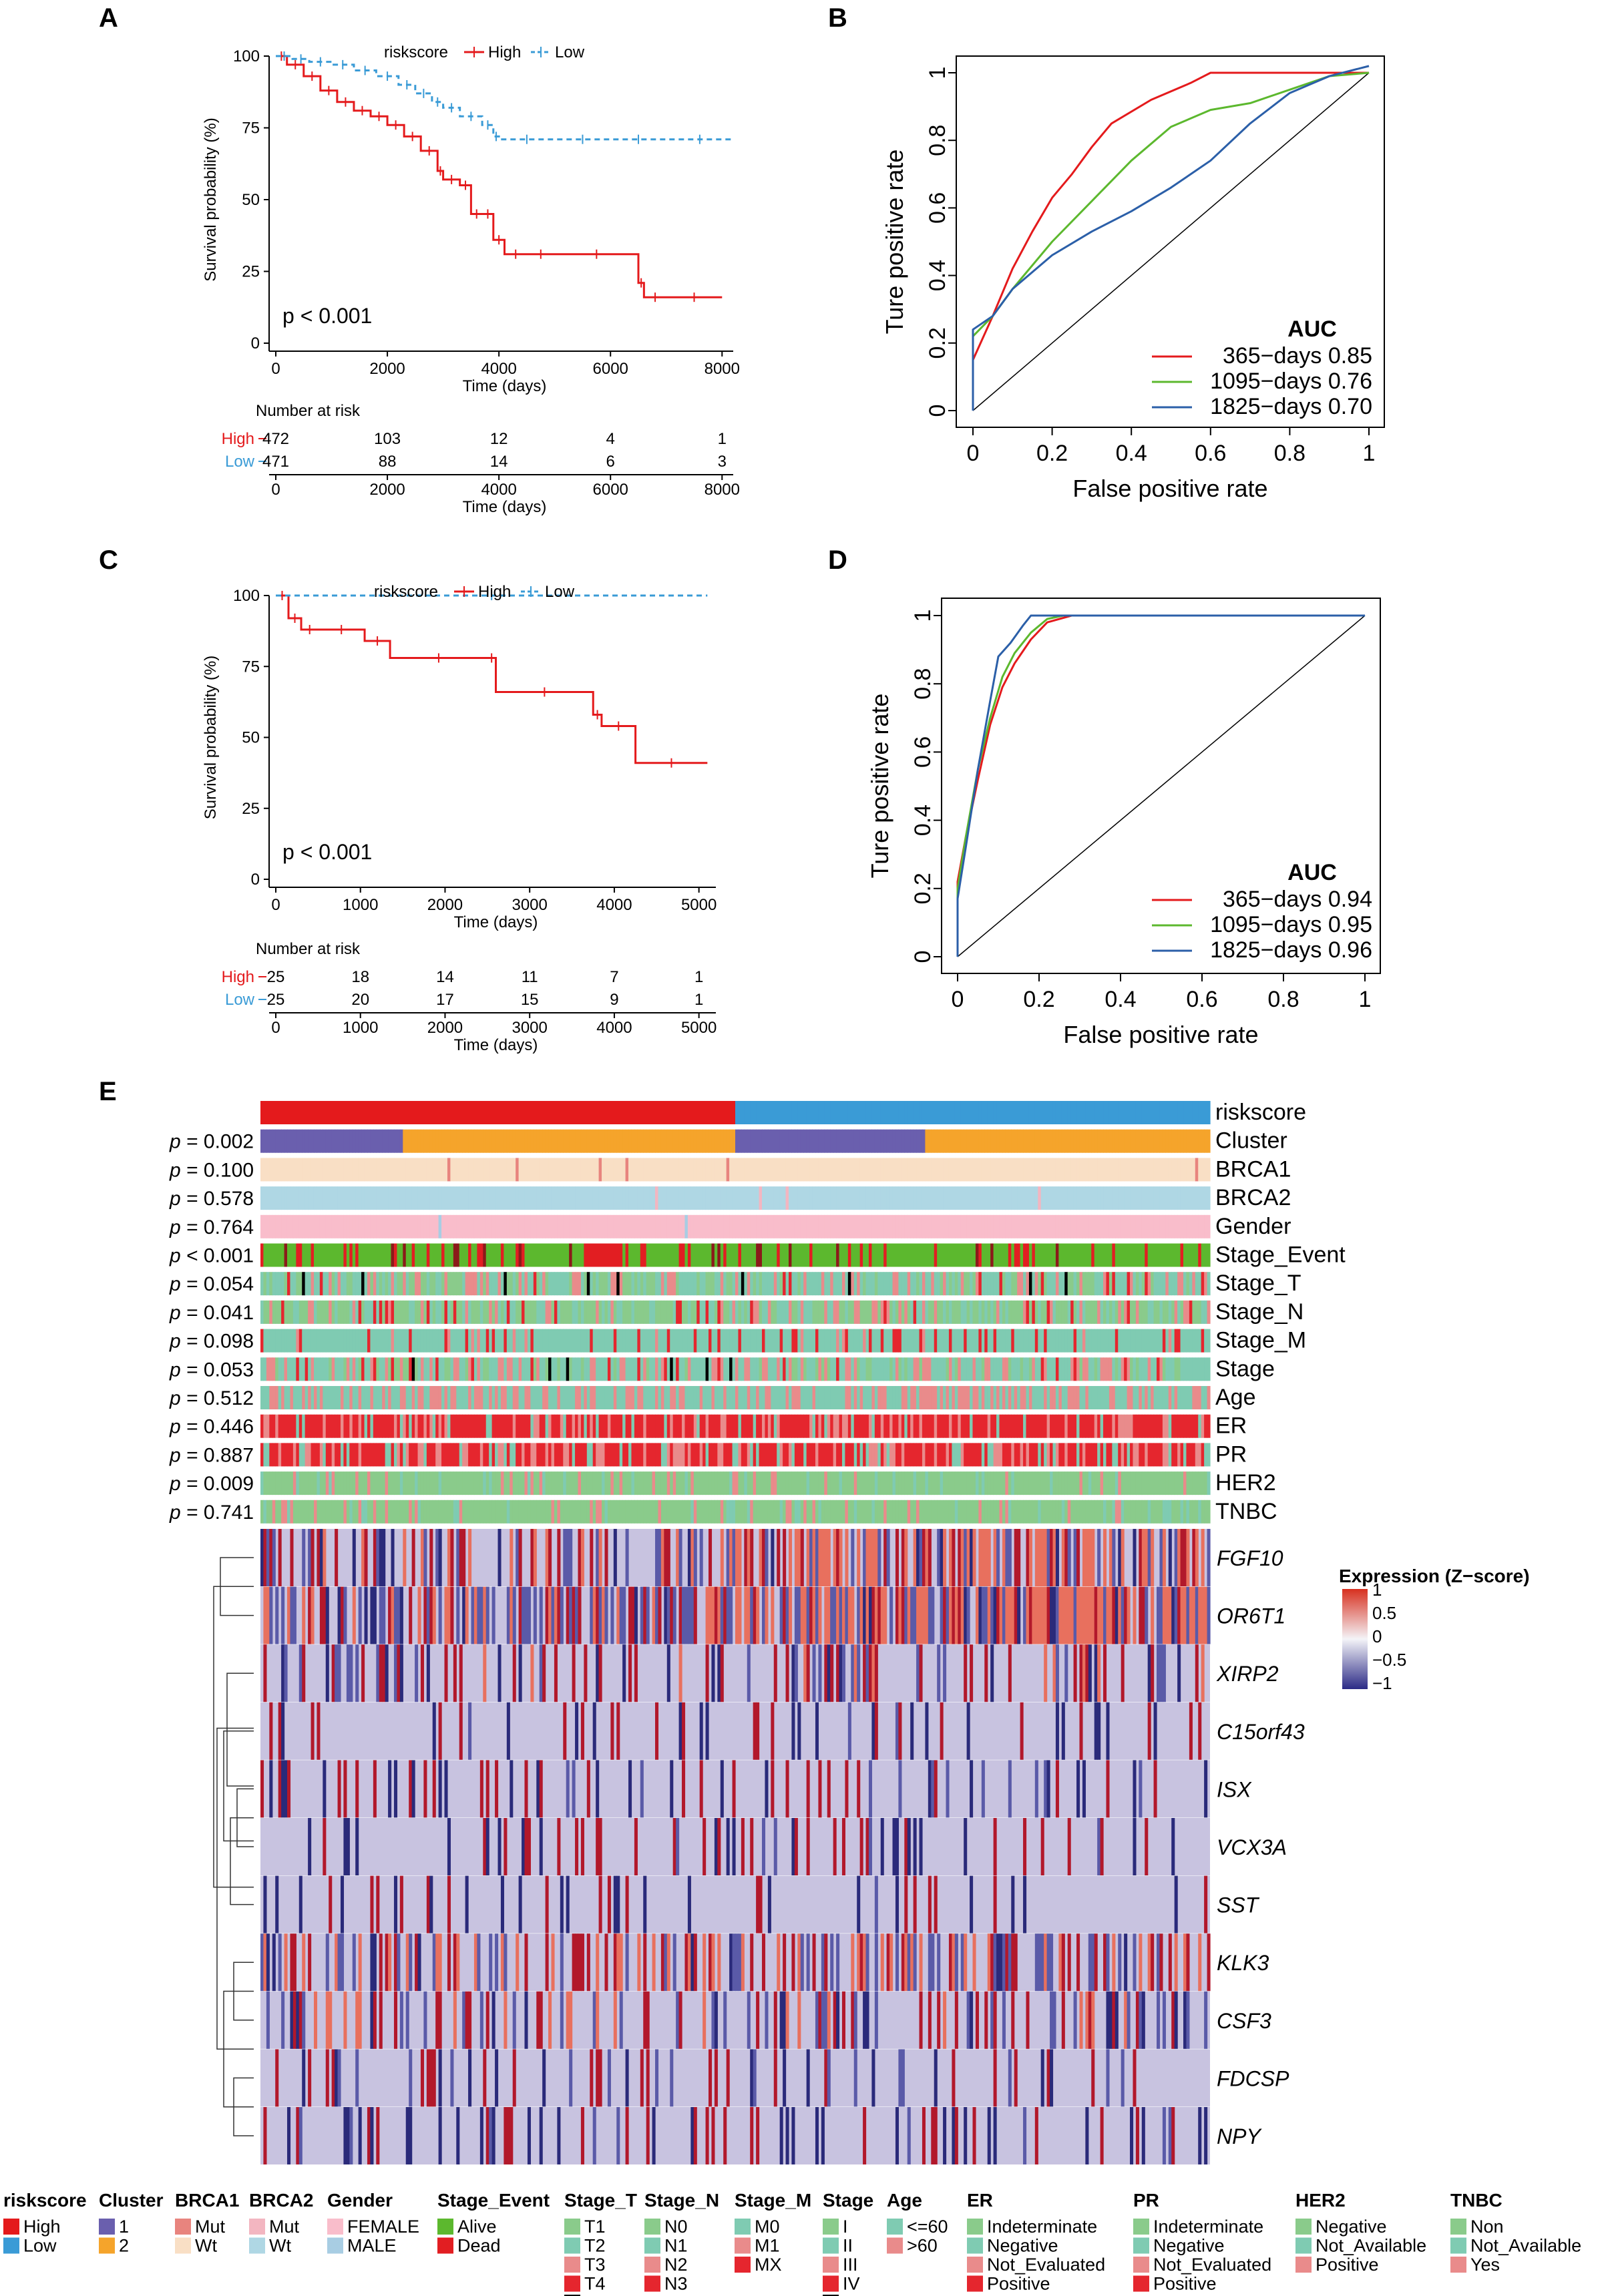 The height and width of the screenshot is (2296, 1604). Describe the element at coordinates (499, 176) in the screenshot. I see `km-curve-high` at that location.